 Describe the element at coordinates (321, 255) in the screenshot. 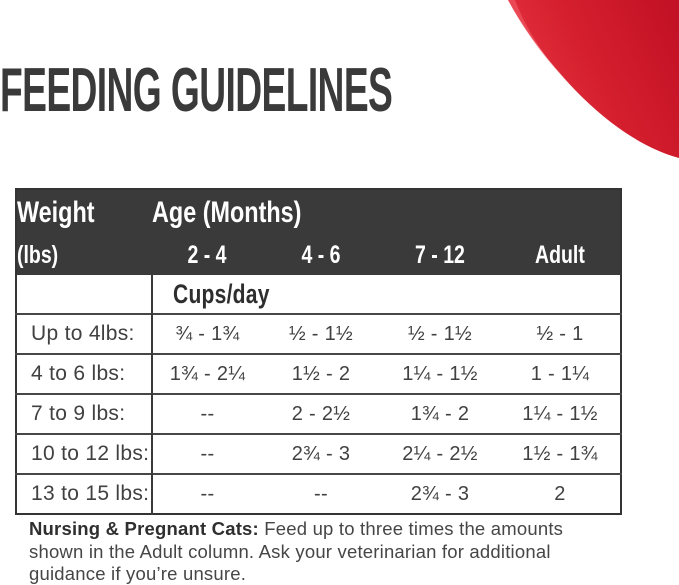

I see `column-header-age-4-6: 4 - 6` at that location.